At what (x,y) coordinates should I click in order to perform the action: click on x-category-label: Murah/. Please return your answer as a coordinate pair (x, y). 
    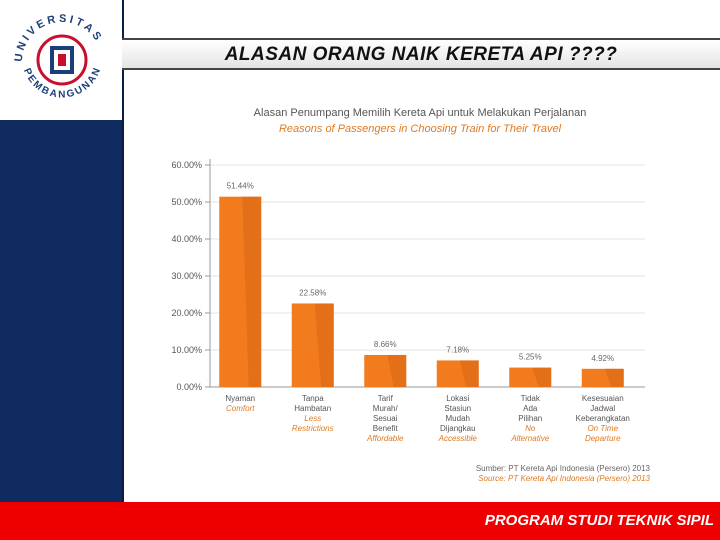
    Looking at the image, I should click on (386, 408).